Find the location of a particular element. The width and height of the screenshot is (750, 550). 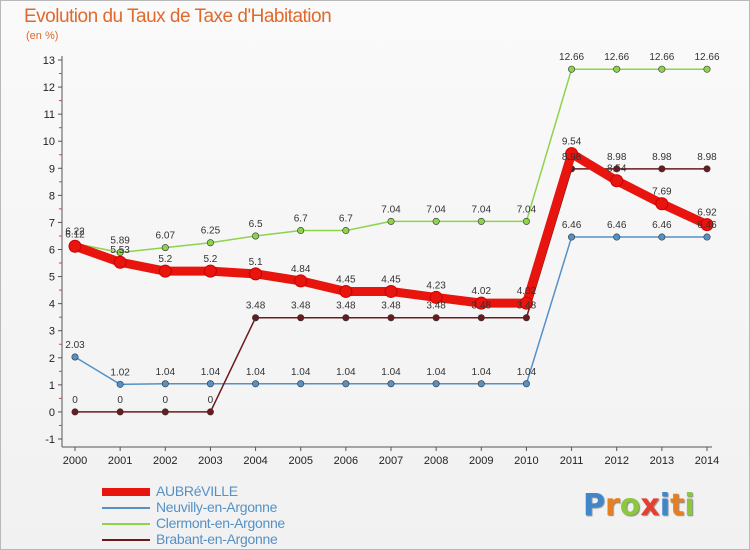

x-tick-label: 2005 is located at coordinates (300, 461).